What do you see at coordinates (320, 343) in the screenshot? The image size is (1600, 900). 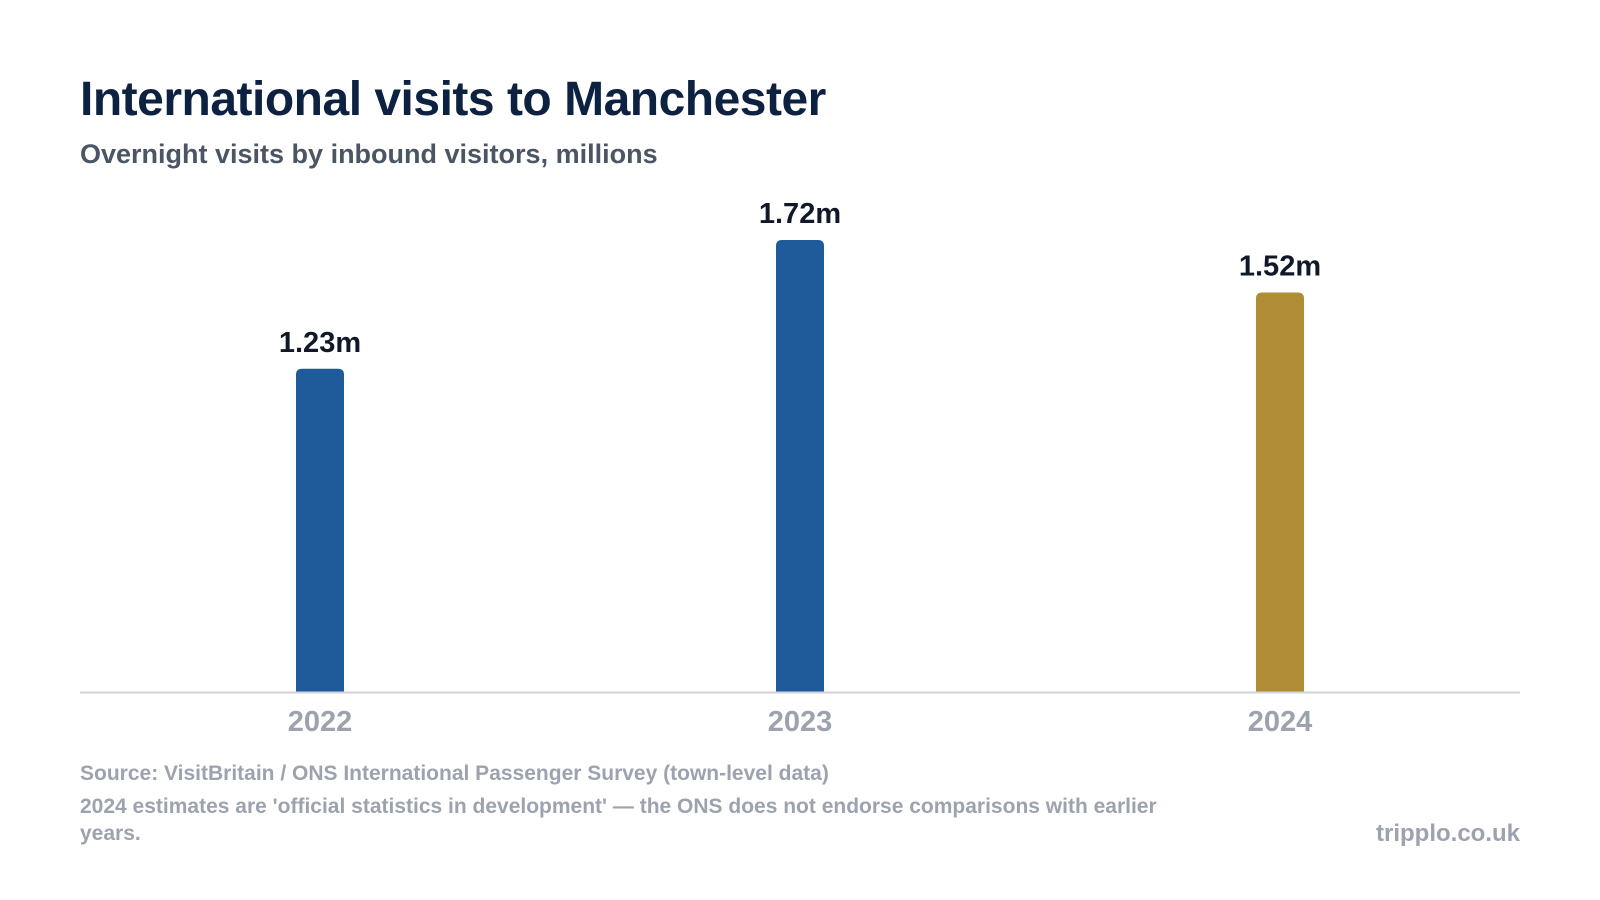 I see `value-label-2022: 1.23m` at bounding box center [320, 343].